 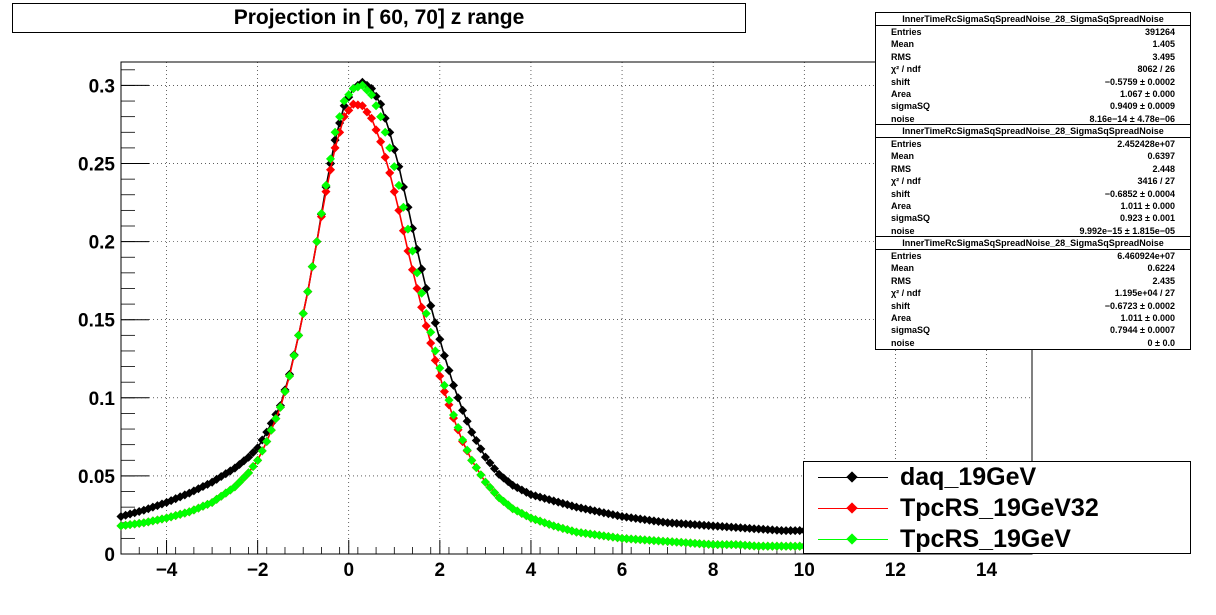 I want to click on stats-value: 2.448, so click(x=1163, y=168).